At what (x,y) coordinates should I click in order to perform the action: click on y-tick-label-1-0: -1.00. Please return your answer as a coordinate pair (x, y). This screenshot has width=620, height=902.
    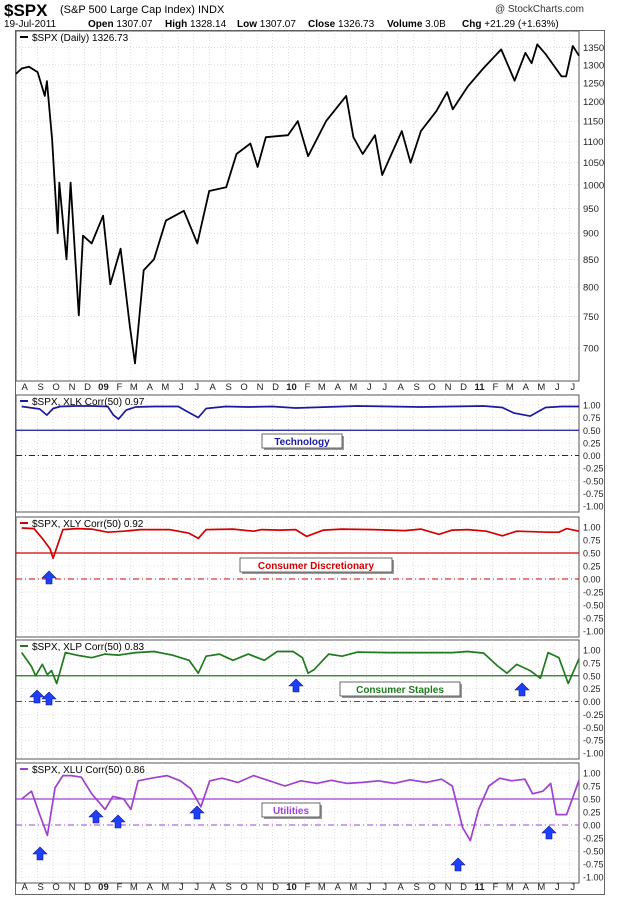
    Looking at the image, I should click on (593, 507).